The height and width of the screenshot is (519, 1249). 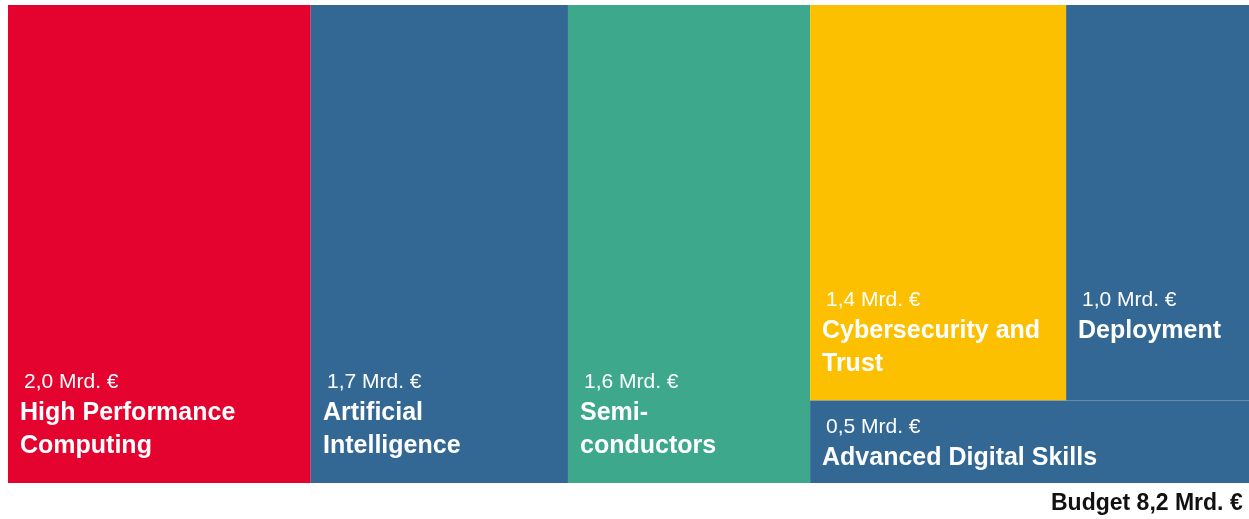 I want to click on text: Budget 8,2 Mrd. €, so click(x=1147, y=502).